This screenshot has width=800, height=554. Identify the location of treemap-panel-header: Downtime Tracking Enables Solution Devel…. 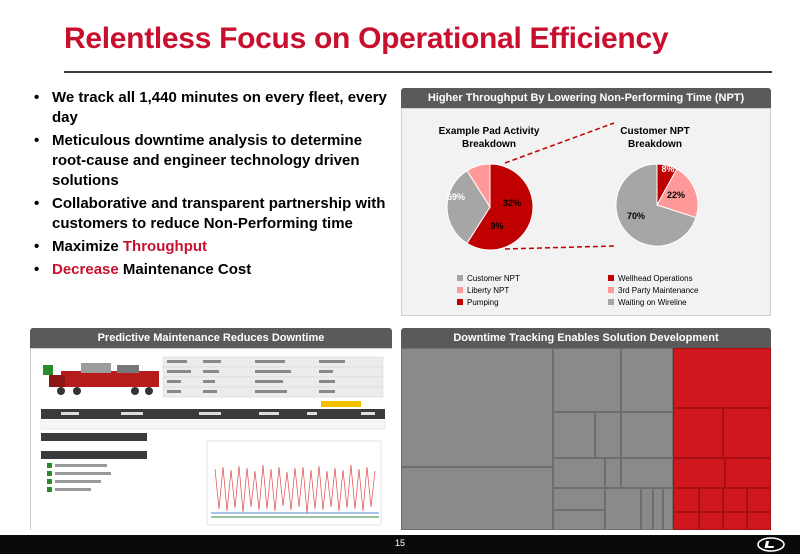
(586, 338).